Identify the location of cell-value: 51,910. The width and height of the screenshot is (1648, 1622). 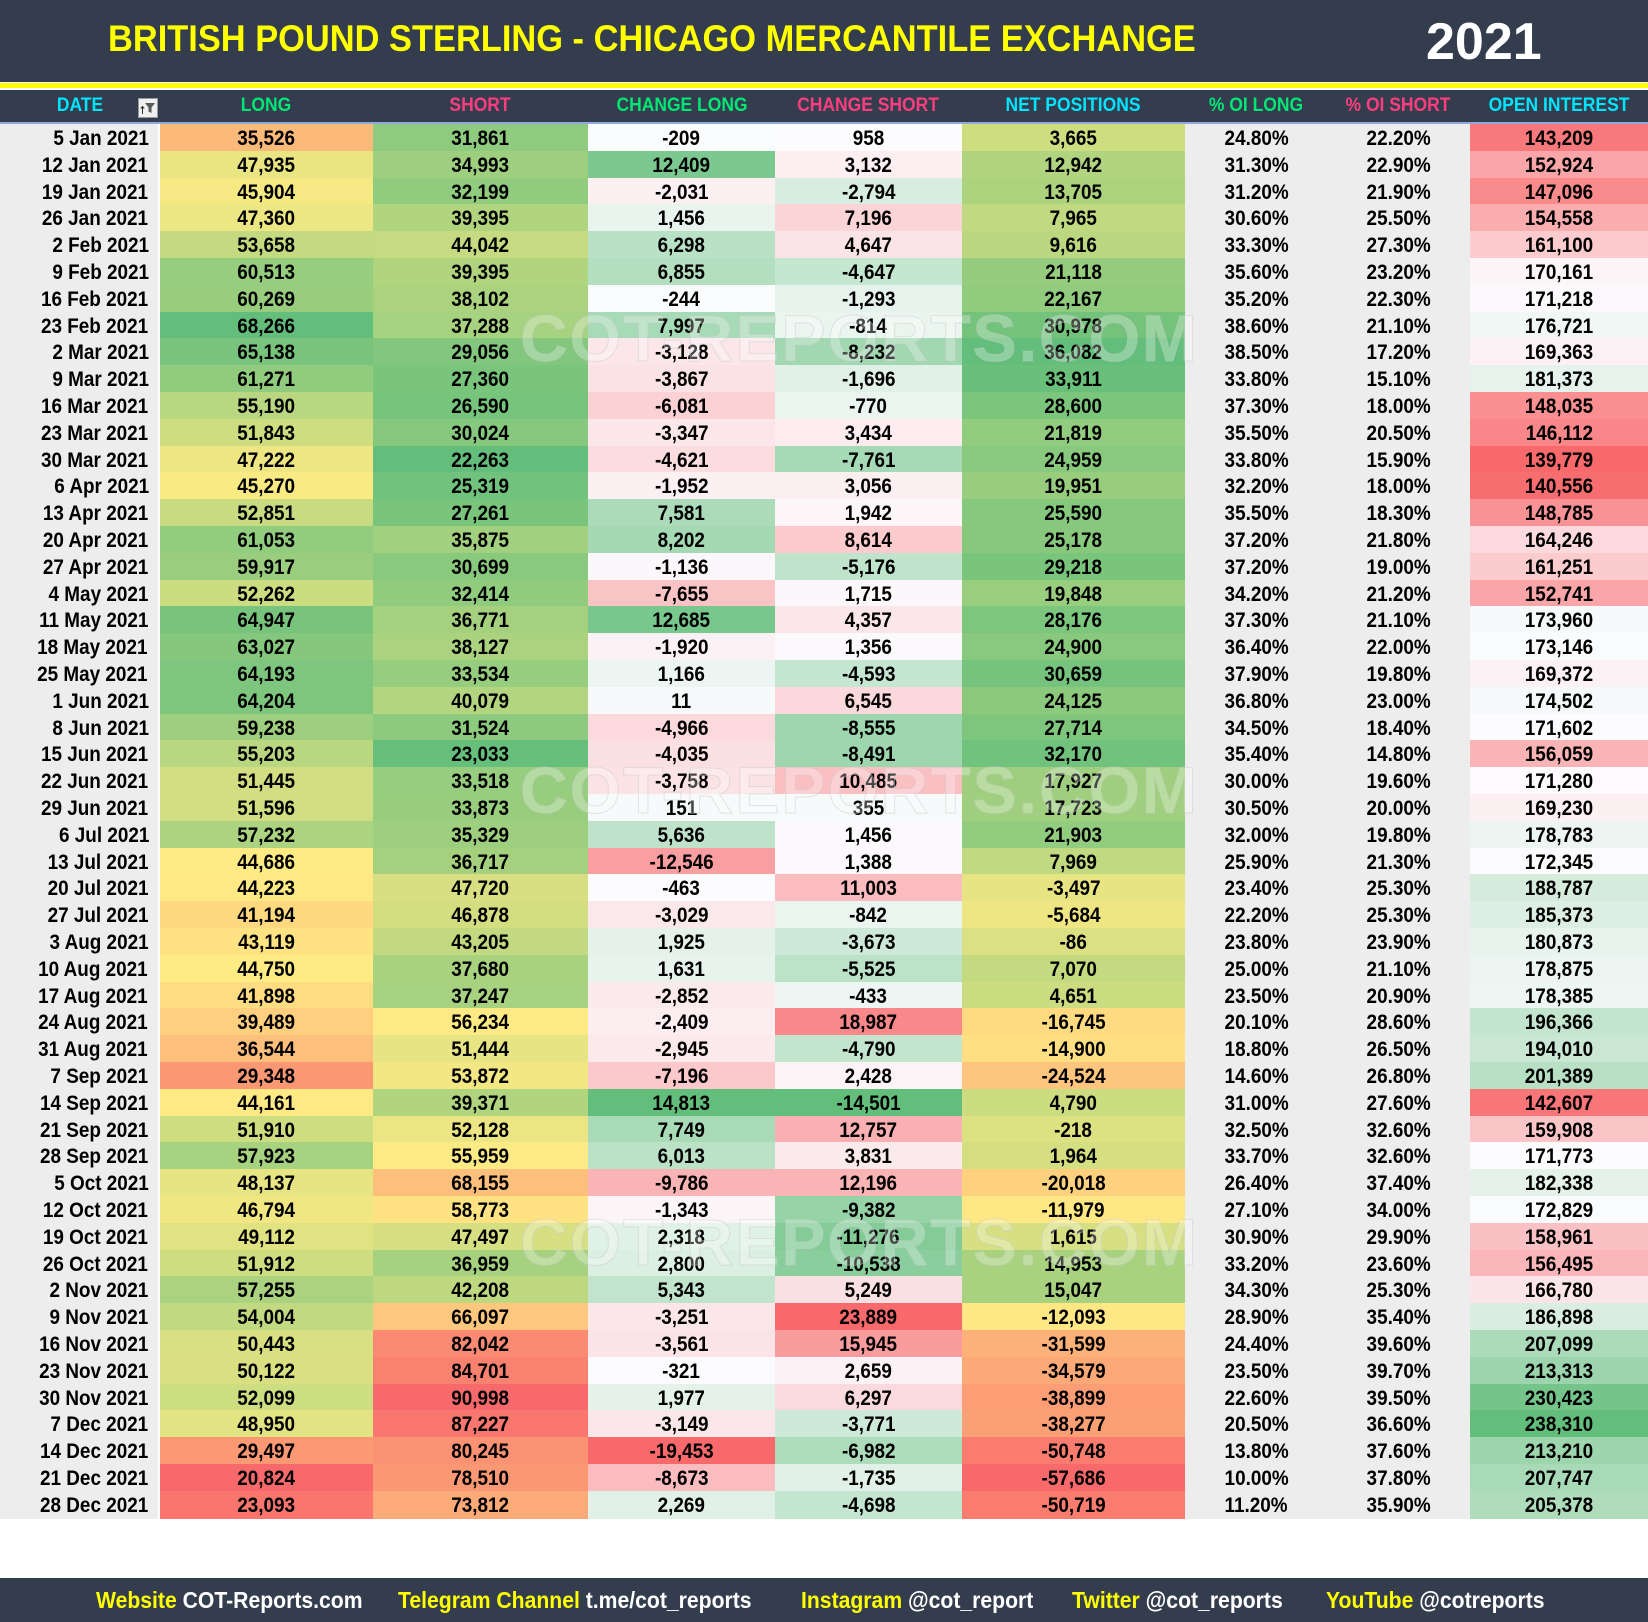
(266, 1130).